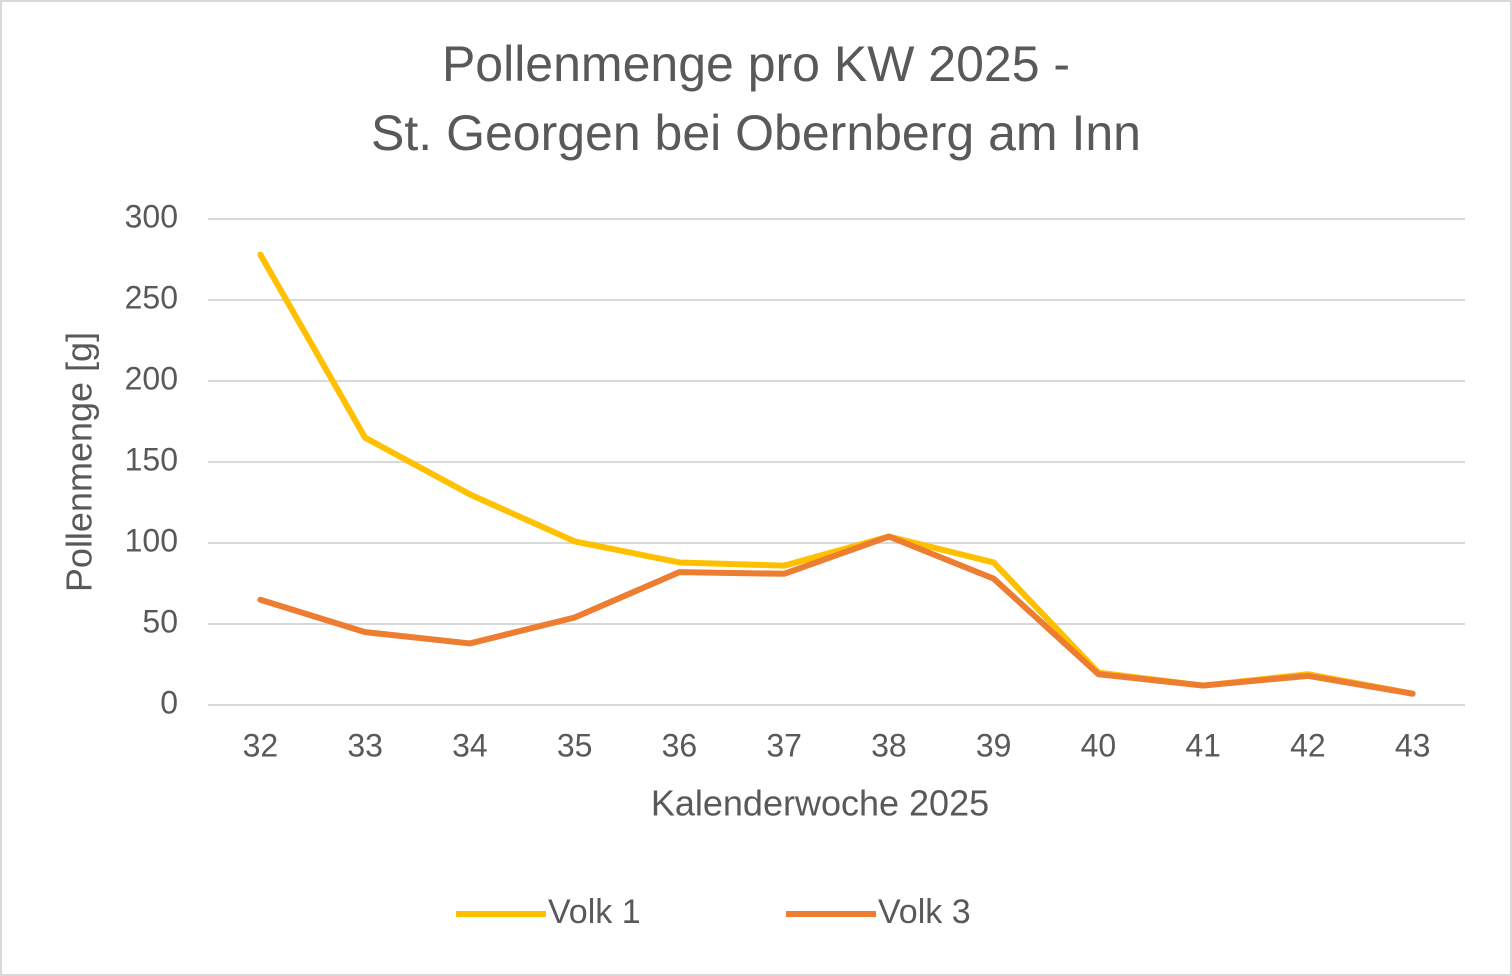 The width and height of the screenshot is (1512, 976). I want to click on x-tick-label: 34, so click(470, 745).